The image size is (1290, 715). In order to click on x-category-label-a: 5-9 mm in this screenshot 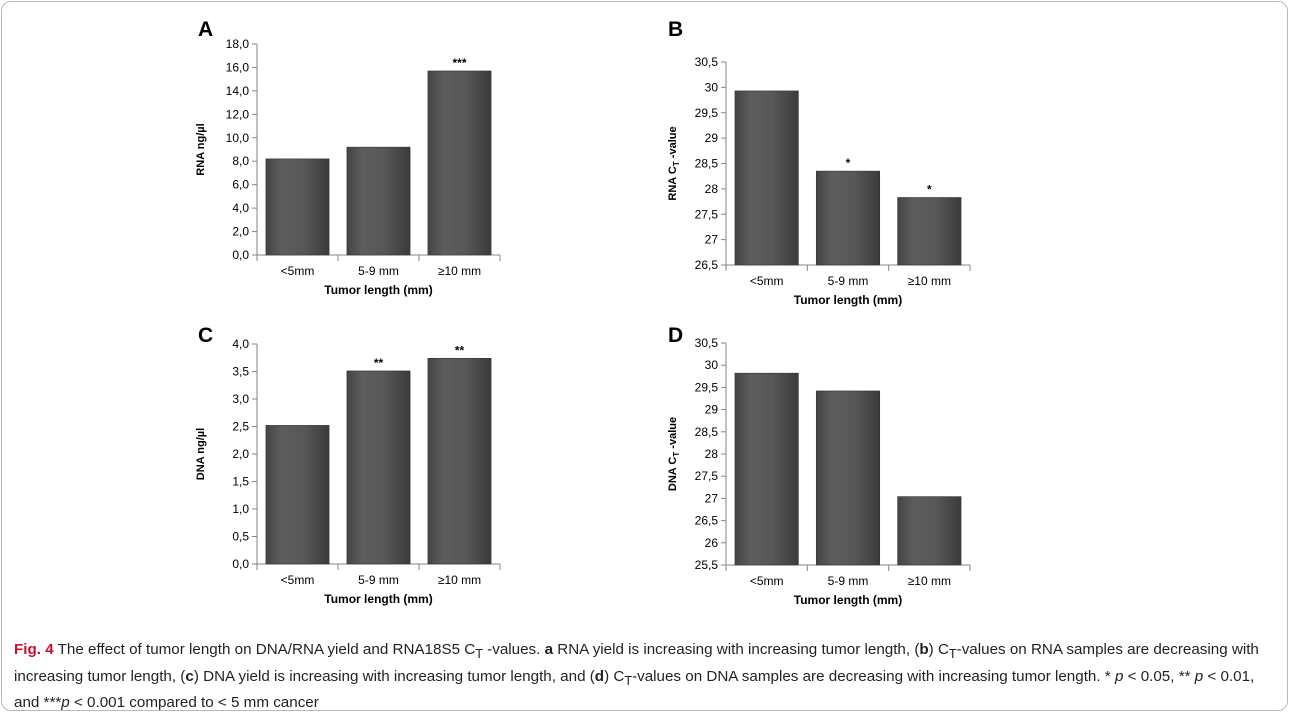, I will do `click(378, 271)`.